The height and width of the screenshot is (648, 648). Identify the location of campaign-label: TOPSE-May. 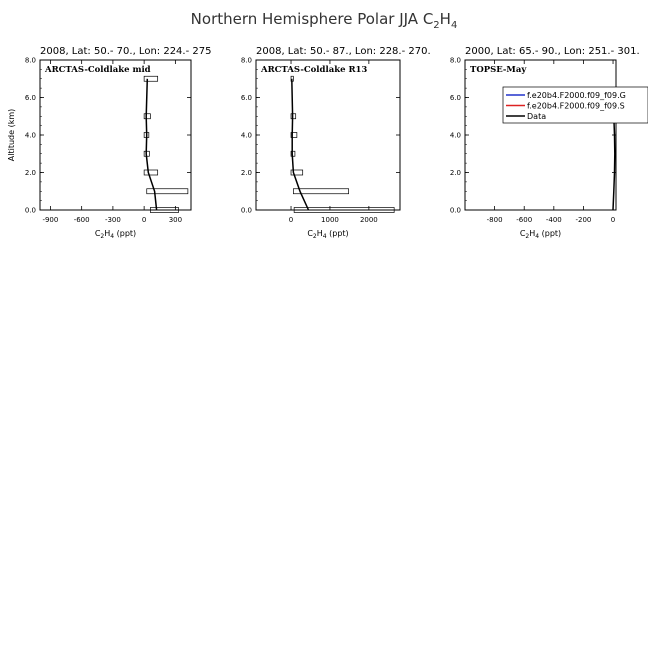
(498, 70).